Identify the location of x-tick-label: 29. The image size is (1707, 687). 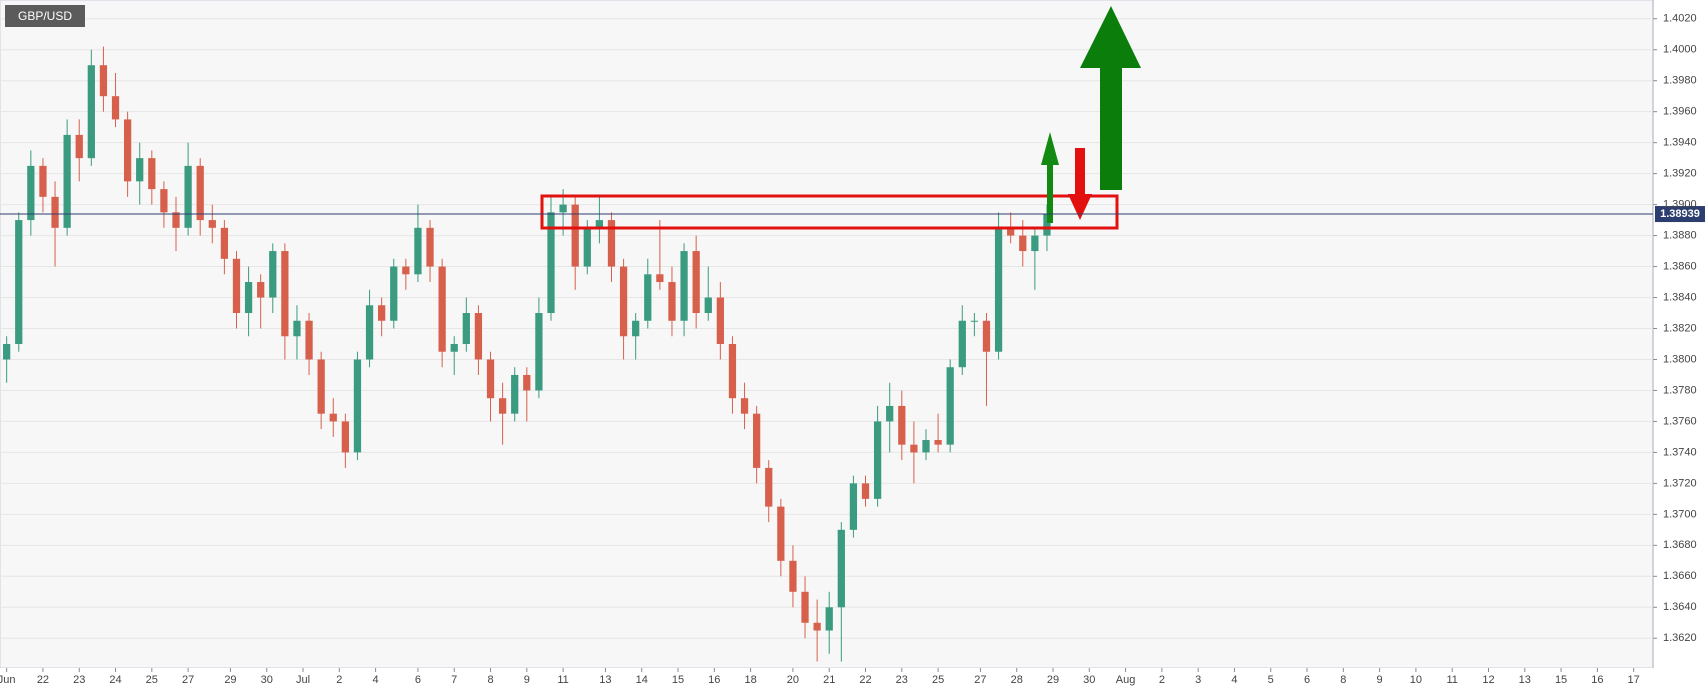
(230, 680).